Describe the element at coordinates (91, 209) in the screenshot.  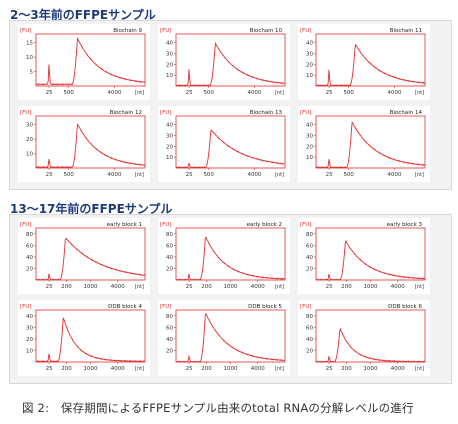
I see `section-heading-old: 13～17年前のFFPEサンプル` at that location.